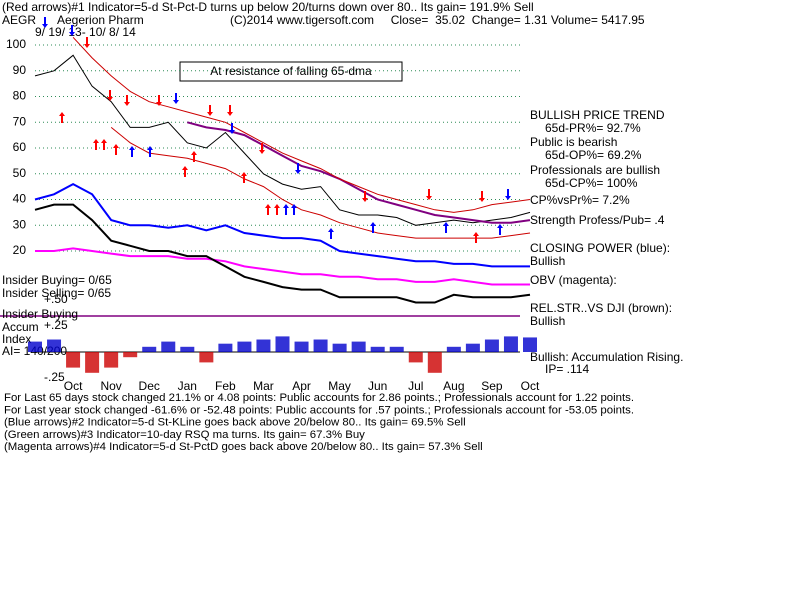 The image size is (800, 600). Describe the element at coordinates (20, 250) in the screenshot. I see `y-tick-label: 20` at that location.